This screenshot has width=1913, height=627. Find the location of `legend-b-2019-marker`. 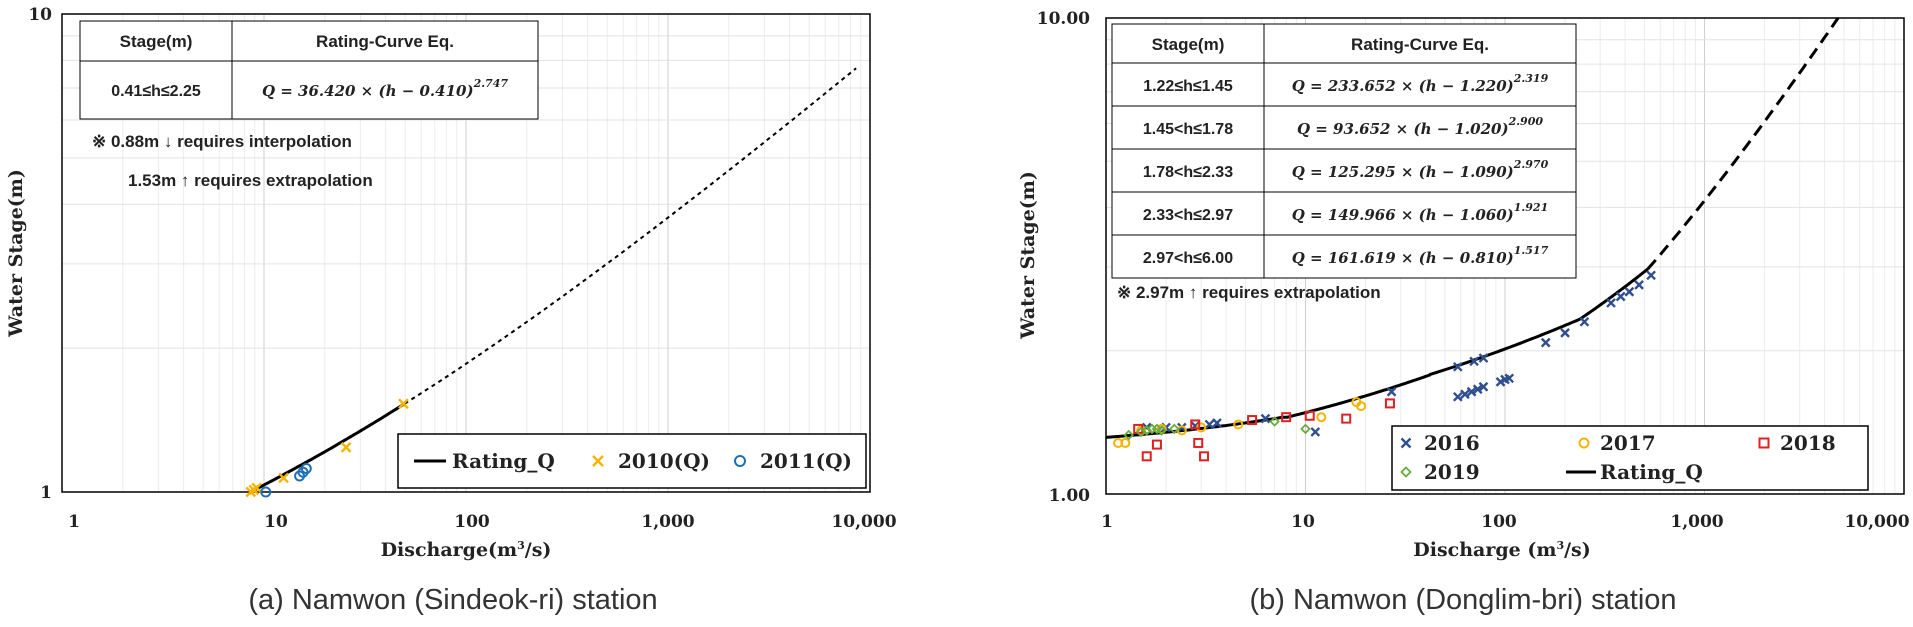

legend-b-2019-marker is located at coordinates (1406, 472).